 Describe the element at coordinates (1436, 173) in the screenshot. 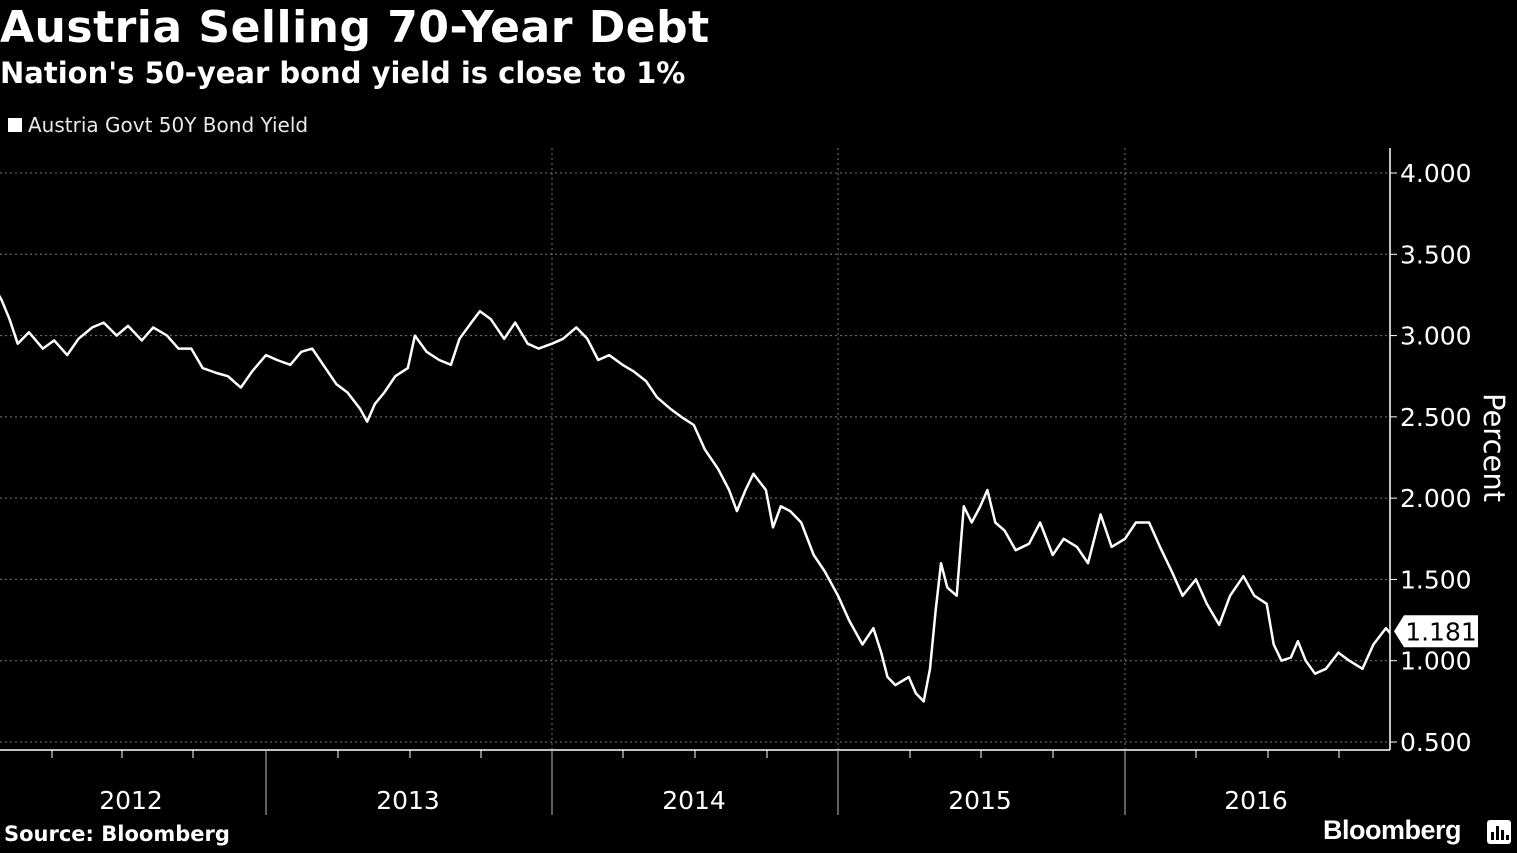

I see `y-tick-label: 4.000` at that location.